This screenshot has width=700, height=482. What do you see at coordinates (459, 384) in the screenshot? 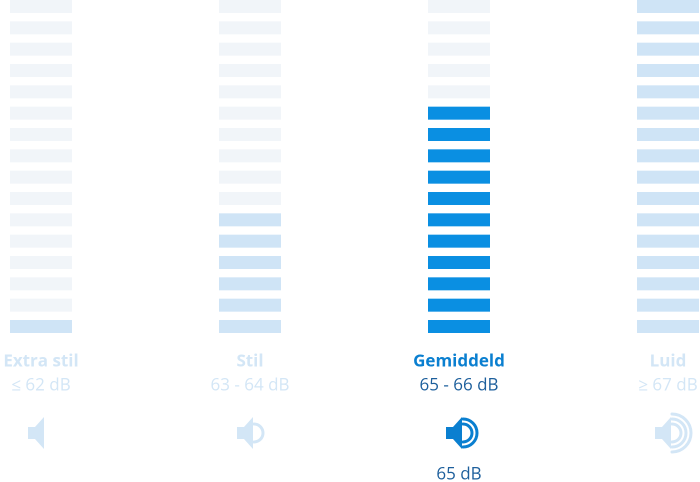
I see `level-range: 65 - 66 dB` at bounding box center [459, 384].